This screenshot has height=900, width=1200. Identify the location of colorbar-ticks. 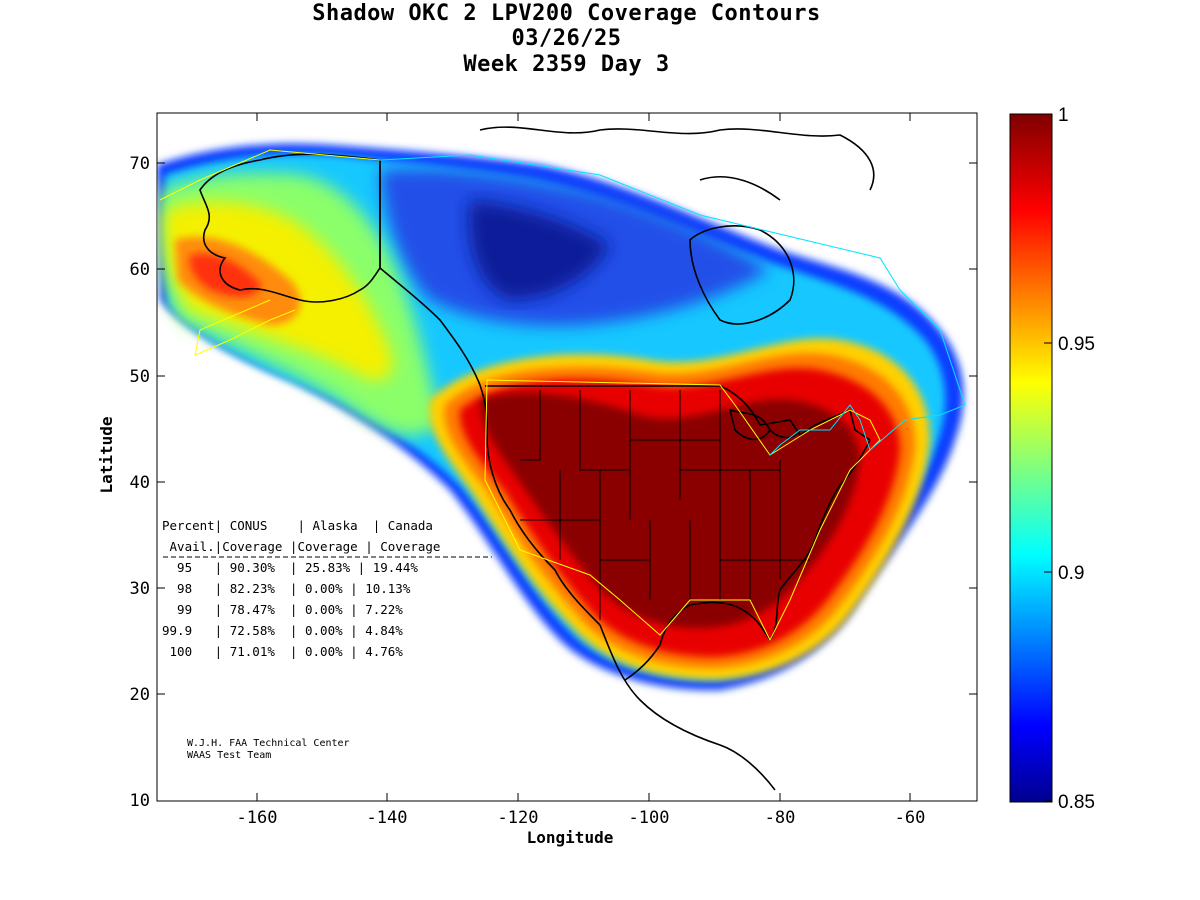
(1048, 457).